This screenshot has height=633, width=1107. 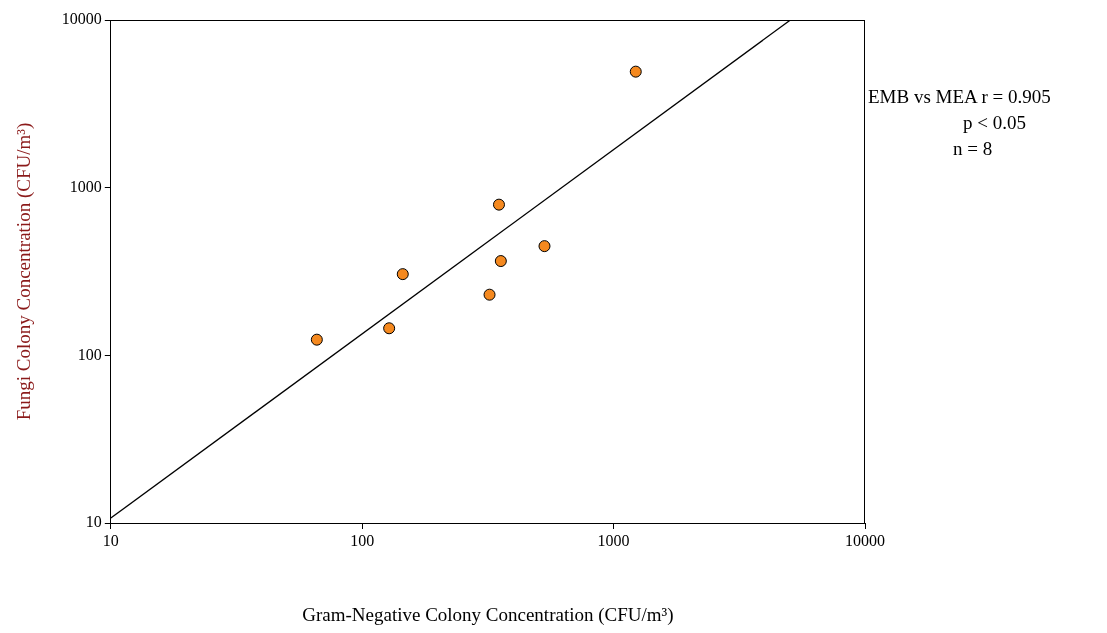 What do you see at coordinates (110, 540) in the screenshot?
I see `x-tick-label: 10` at bounding box center [110, 540].